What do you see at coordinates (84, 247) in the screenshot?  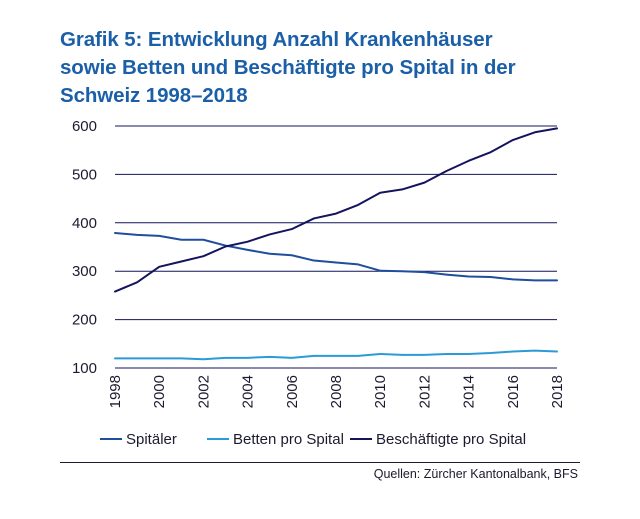 I see `y-axis-ticks: 100 200 300 400 500 600` at bounding box center [84, 247].